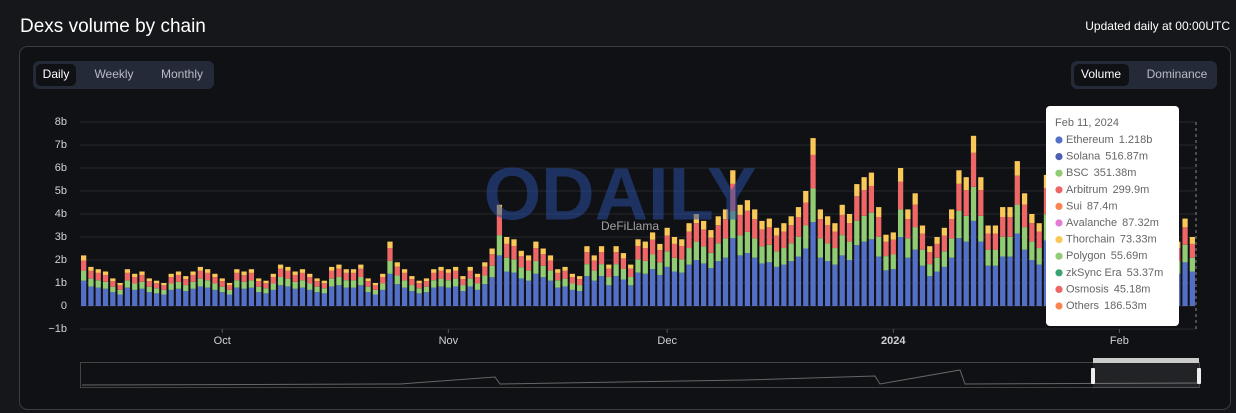 Image resolution: width=1236 pixels, height=413 pixels. What do you see at coordinates (1059, 140) in the screenshot?
I see `legend-swatch` at bounding box center [1059, 140].